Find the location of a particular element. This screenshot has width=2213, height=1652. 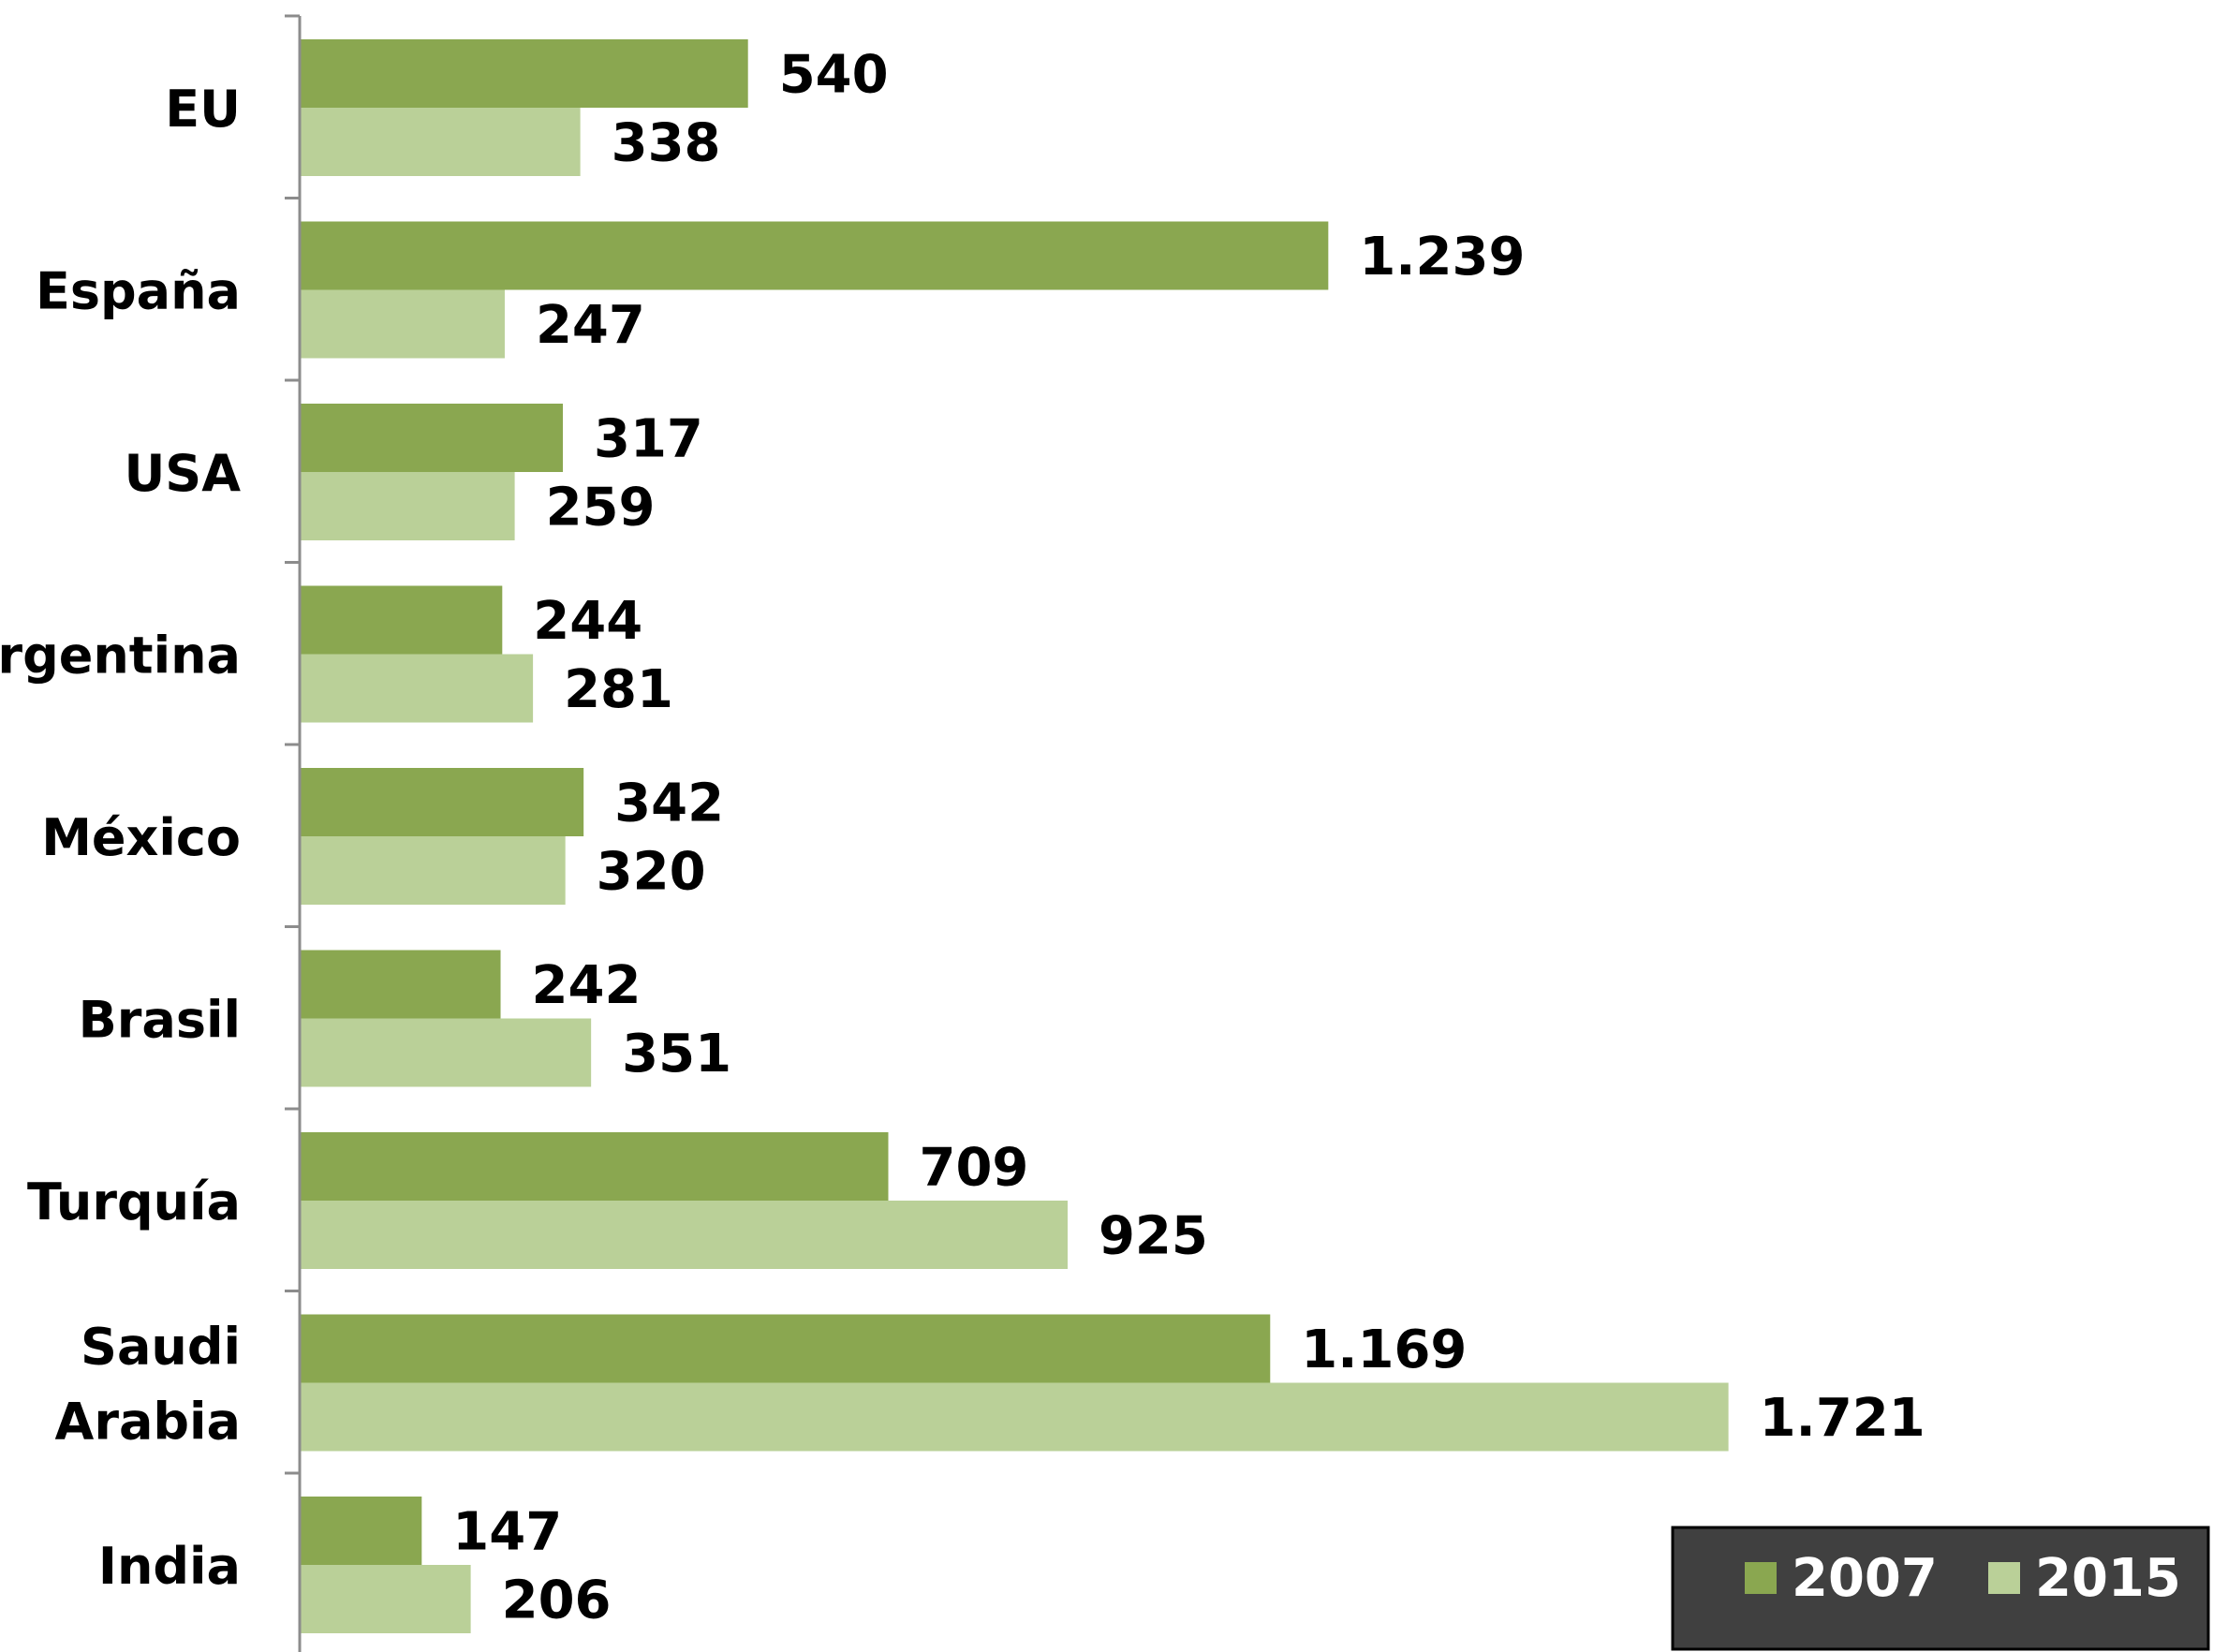

data-label-2007: 147 is located at coordinates (507, 1532).